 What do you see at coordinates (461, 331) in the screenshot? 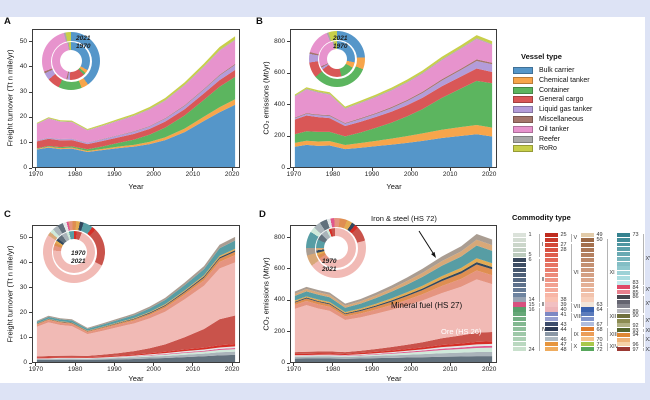
I see `ore-annotation: Ore (HS 26)` at bounding box center [461, 331].